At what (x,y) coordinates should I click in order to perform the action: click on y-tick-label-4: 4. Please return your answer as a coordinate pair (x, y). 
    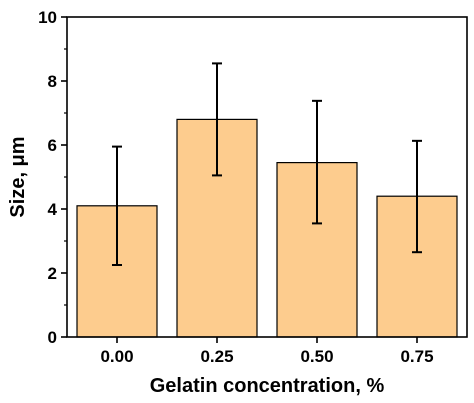
    Looking at the image, I should click on (53, 209).